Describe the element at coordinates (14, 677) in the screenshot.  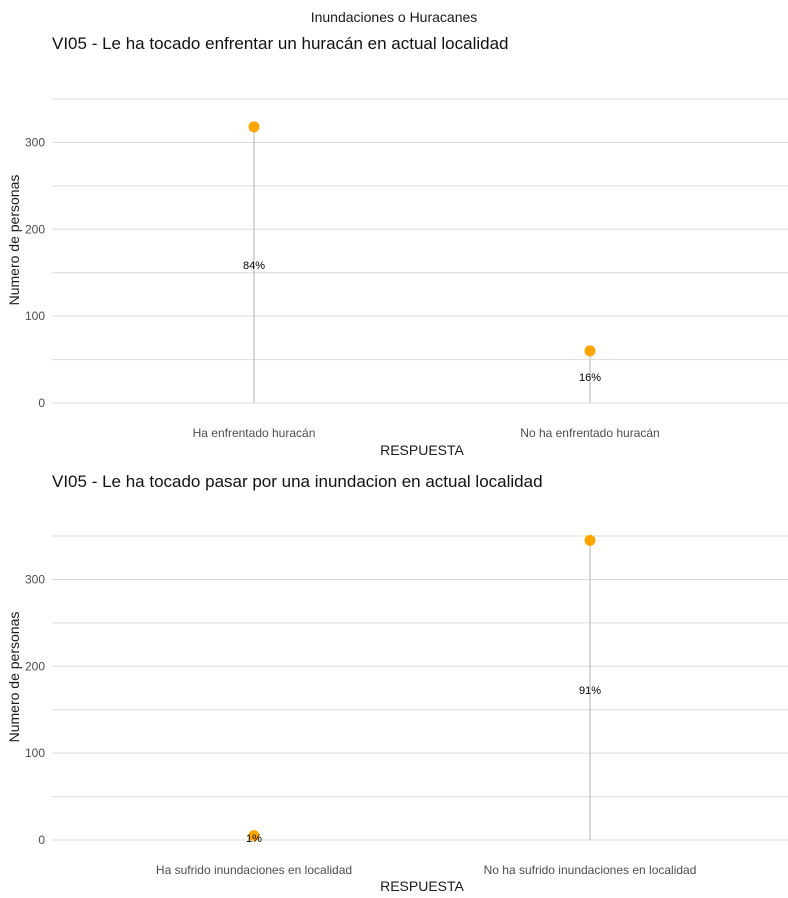
I see `panel-2-y-axis-label: Numero de personas` at that location.